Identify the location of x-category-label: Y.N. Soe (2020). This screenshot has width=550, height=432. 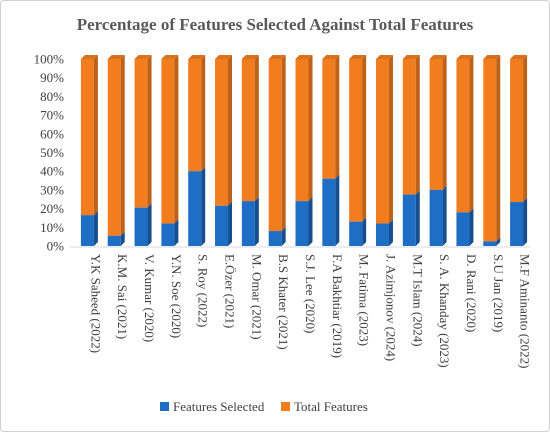
(176, 296).